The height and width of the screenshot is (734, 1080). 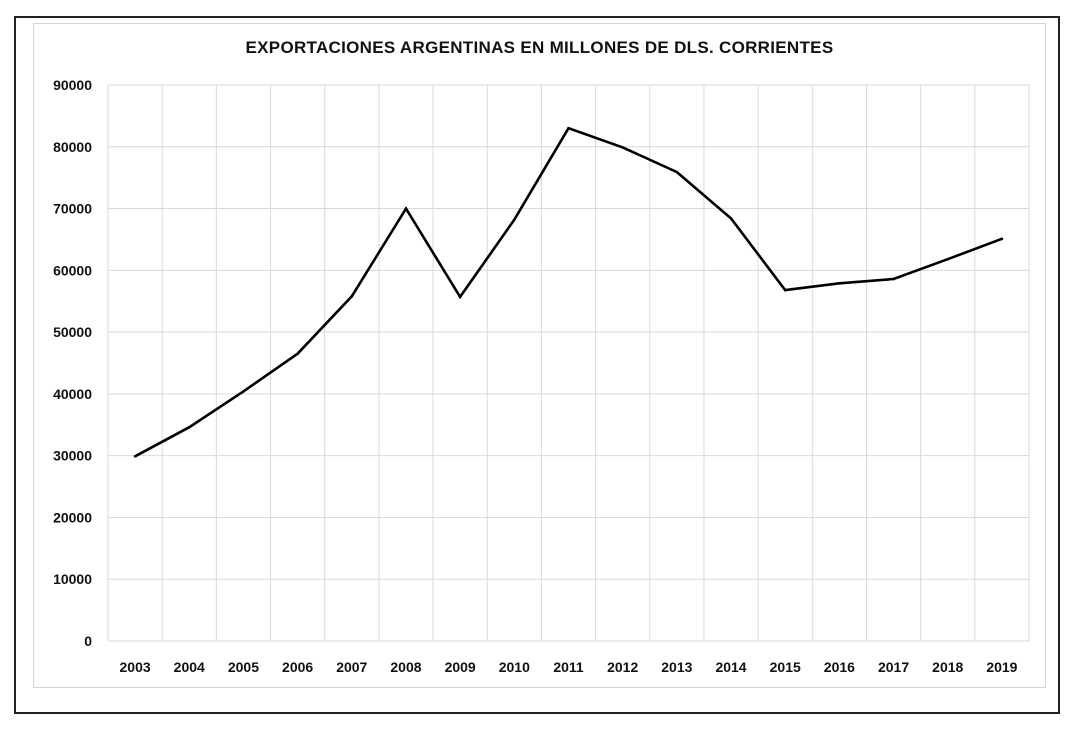 I want to click on x-tick-label: 2017, so click(x=893, y=667).